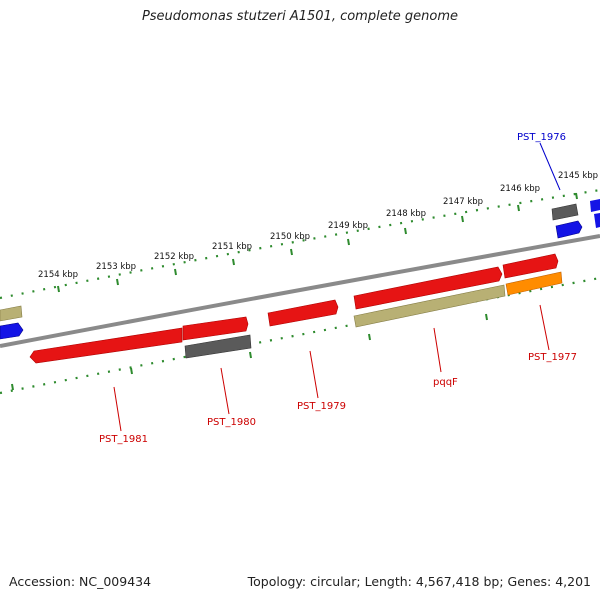  Describe the element at coordinates (58, 275) in the screenshot. I see `tick-label: 2154 kbp` at that location.